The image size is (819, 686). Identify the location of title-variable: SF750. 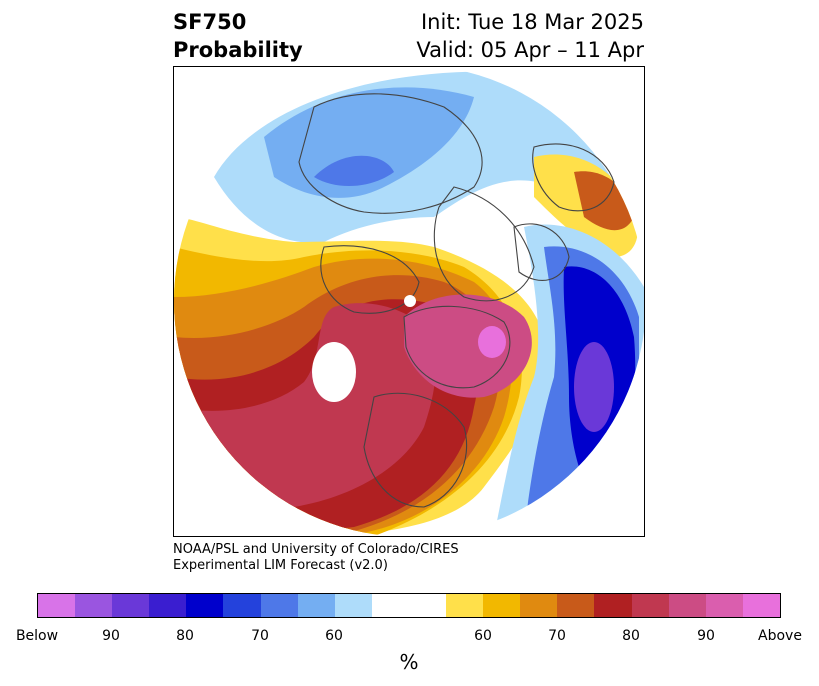
(210, 22).